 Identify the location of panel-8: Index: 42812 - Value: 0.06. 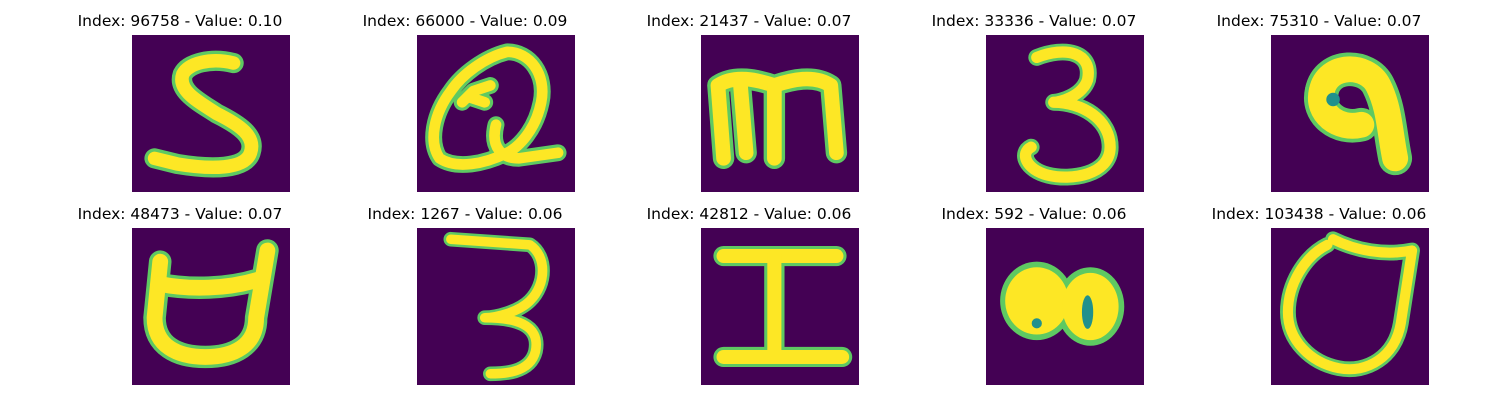
(749, 289).